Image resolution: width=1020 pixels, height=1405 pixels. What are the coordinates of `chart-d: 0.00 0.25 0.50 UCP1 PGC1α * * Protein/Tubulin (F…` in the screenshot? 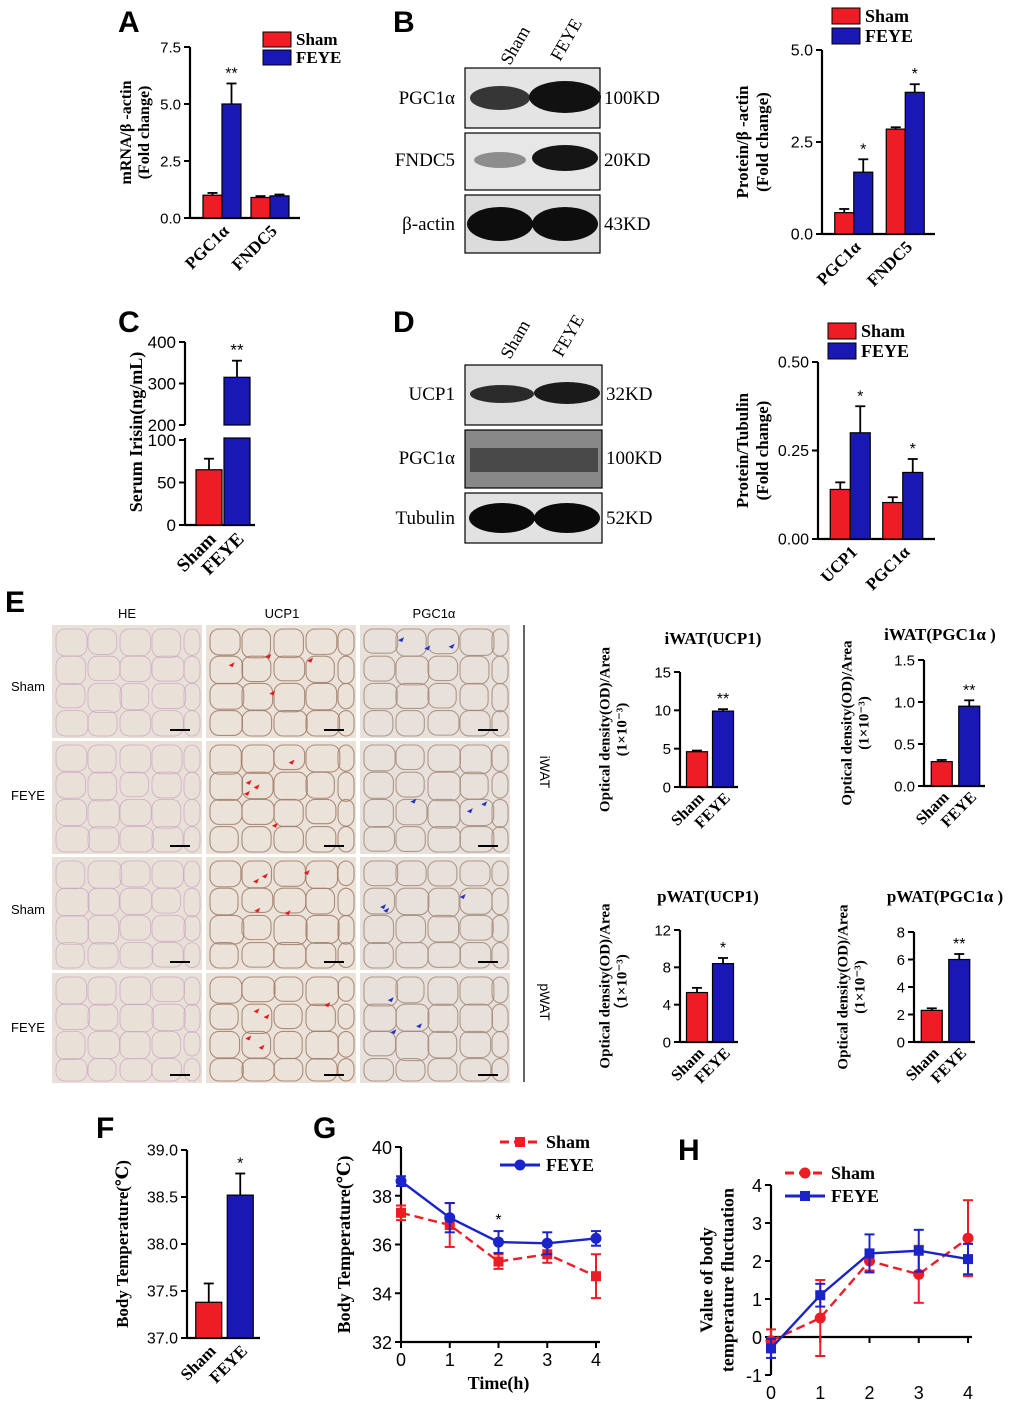 It's located at (834, 474).